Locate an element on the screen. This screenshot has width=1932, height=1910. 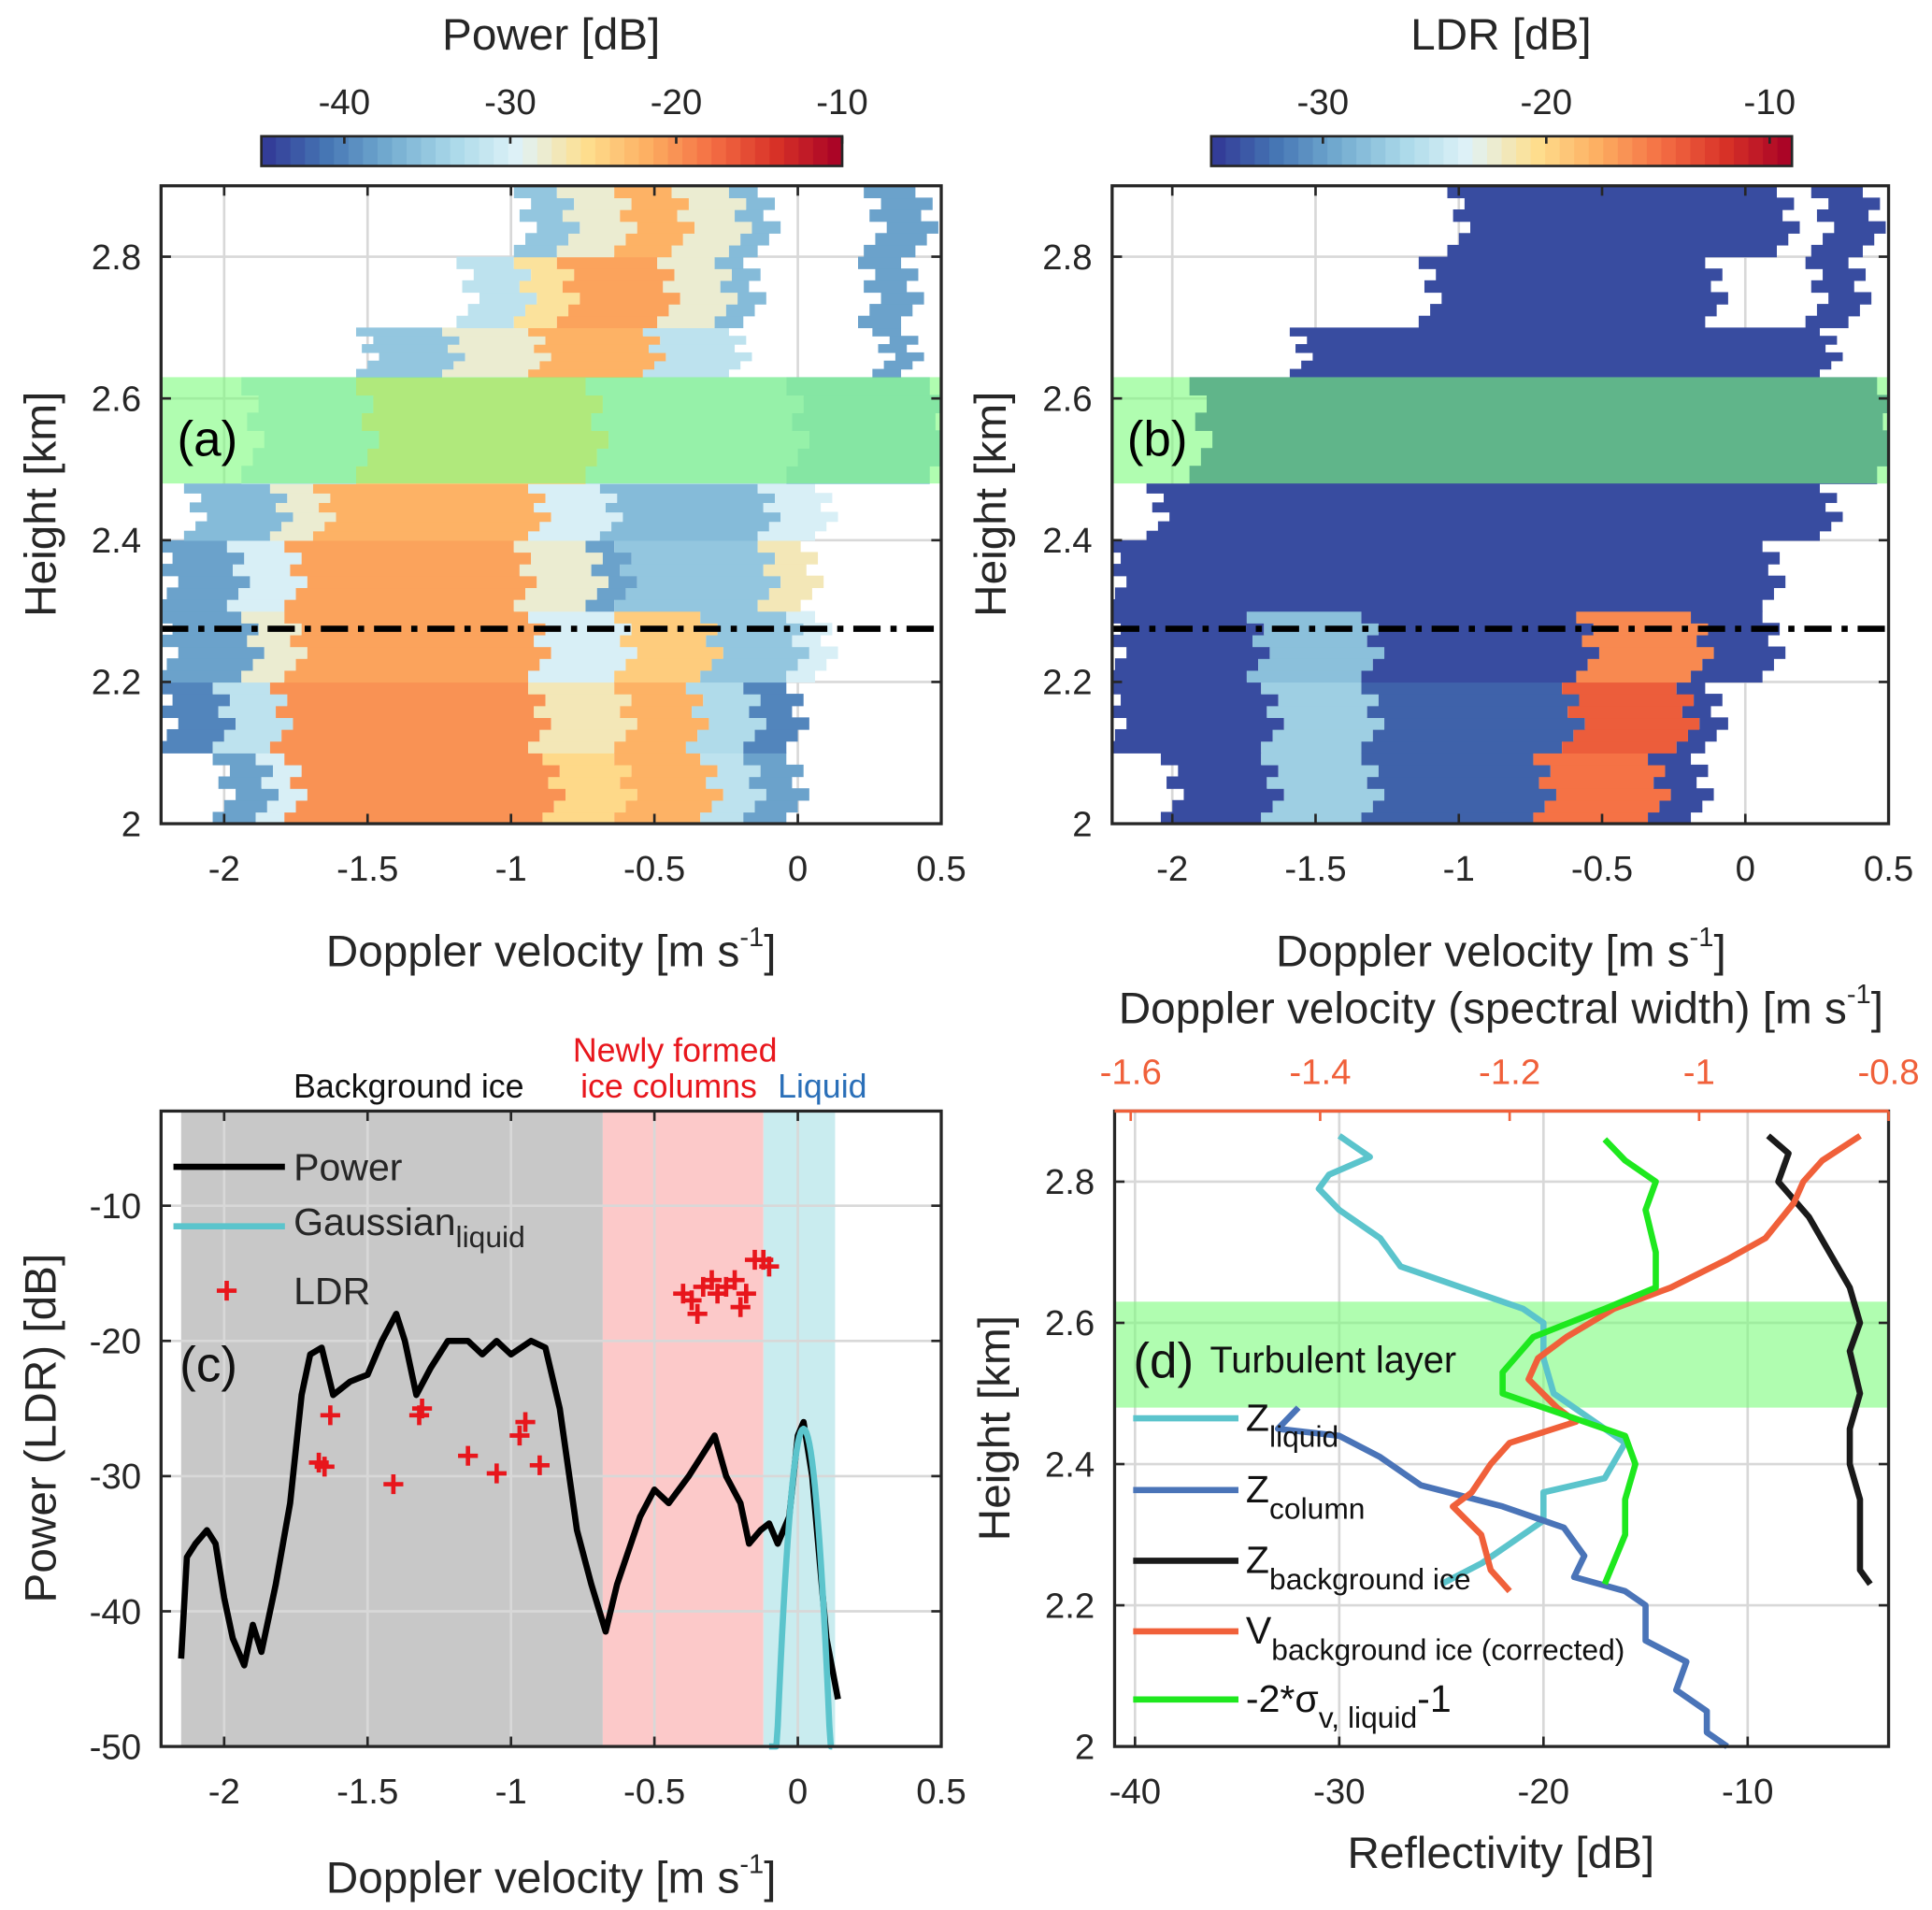
legend-sub: column is located at coordinates (1317, 1508).